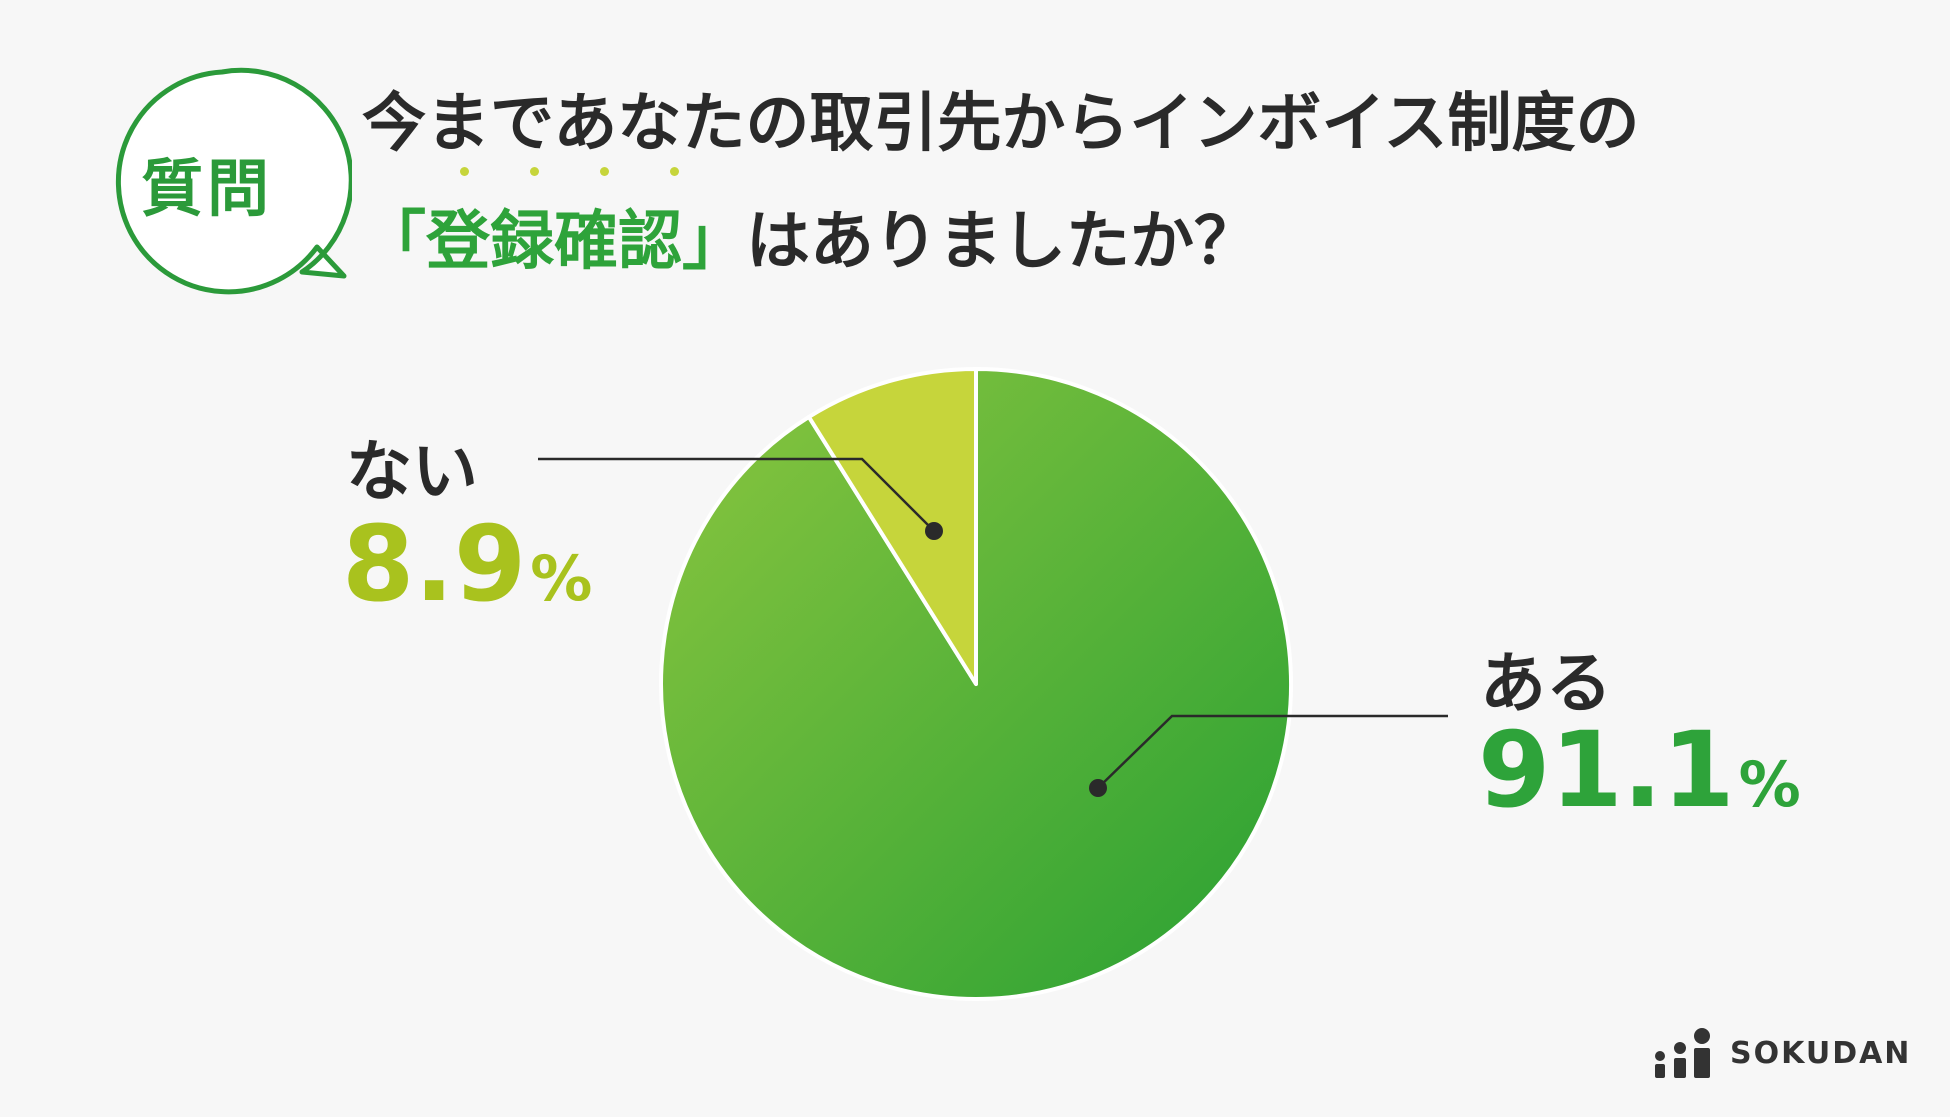 Image resolution: width=1950 pixels, height=1117 pixels. Describe the element at coordinates (736, 494) in the screenshot. I see `leader-line-no` at that location.